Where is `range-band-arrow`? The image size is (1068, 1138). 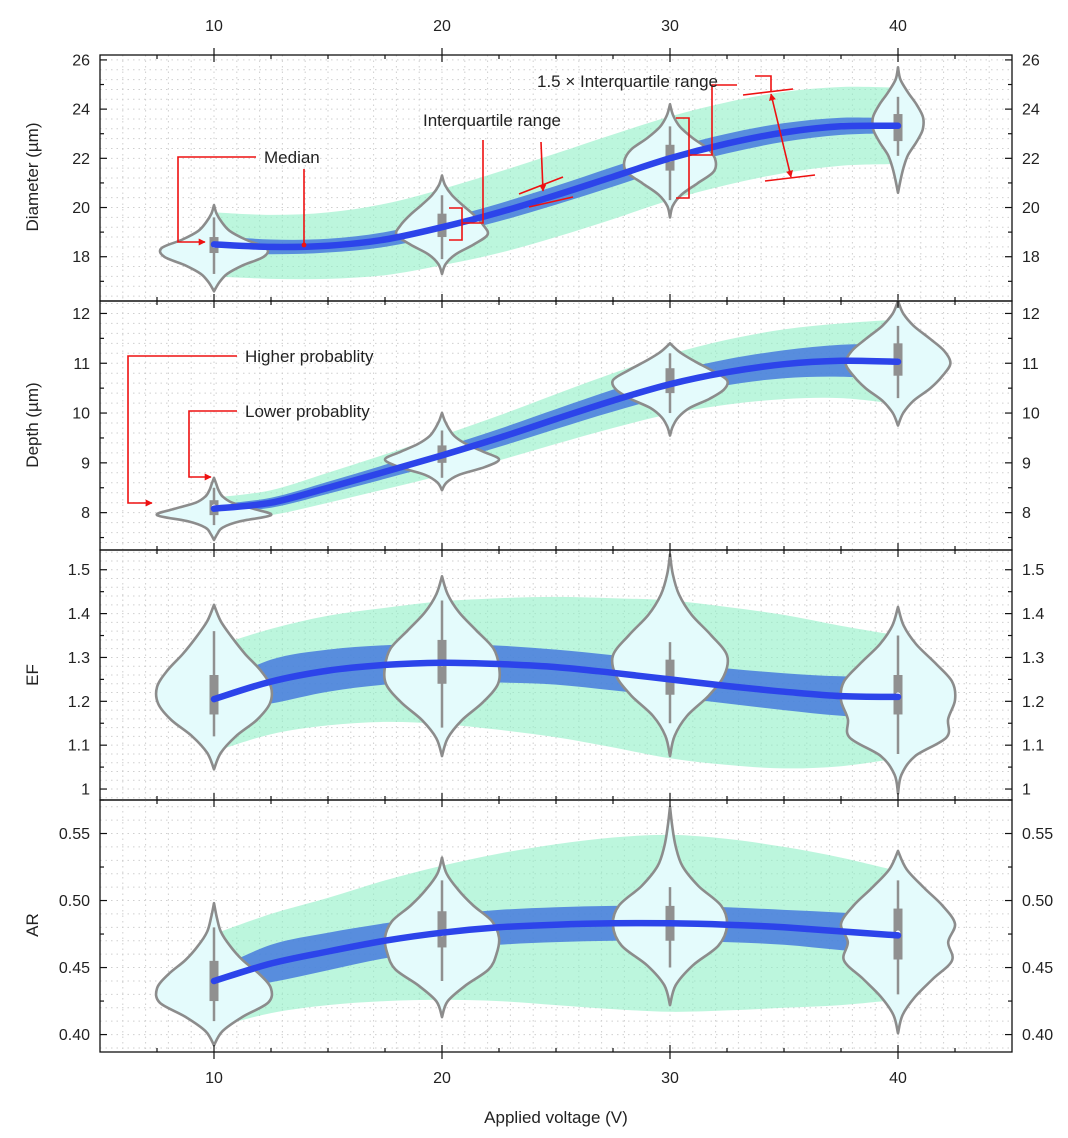
range-band-arrow is located at coordinates (781, 135).